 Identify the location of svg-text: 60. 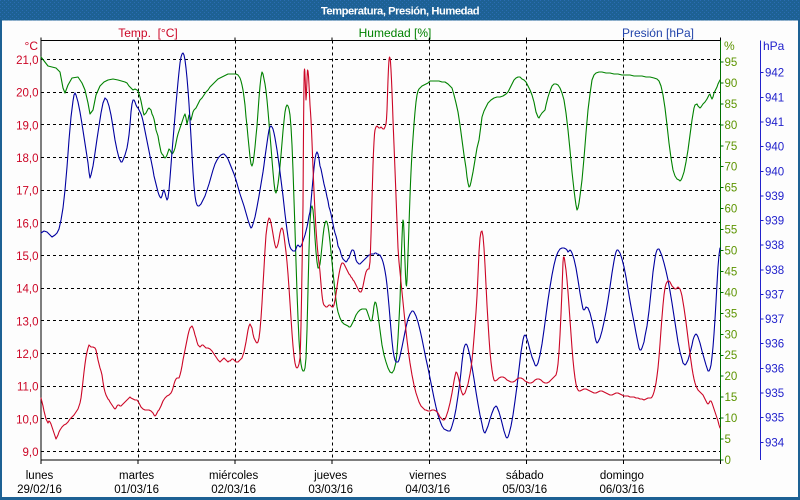
(731, 210).